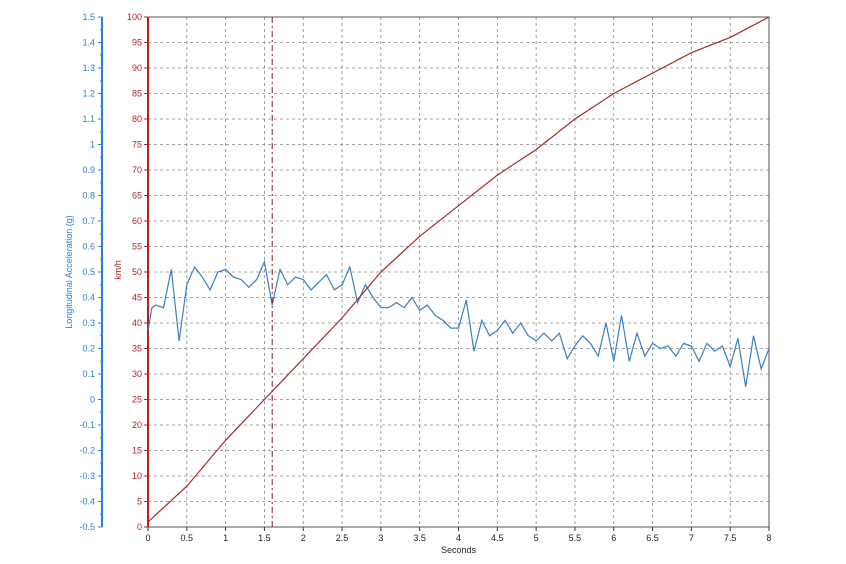  What do you see at coordinates (92, 145) in the screenshot?
I see `left-tick-label: 1` at bounding box center [92, 145].